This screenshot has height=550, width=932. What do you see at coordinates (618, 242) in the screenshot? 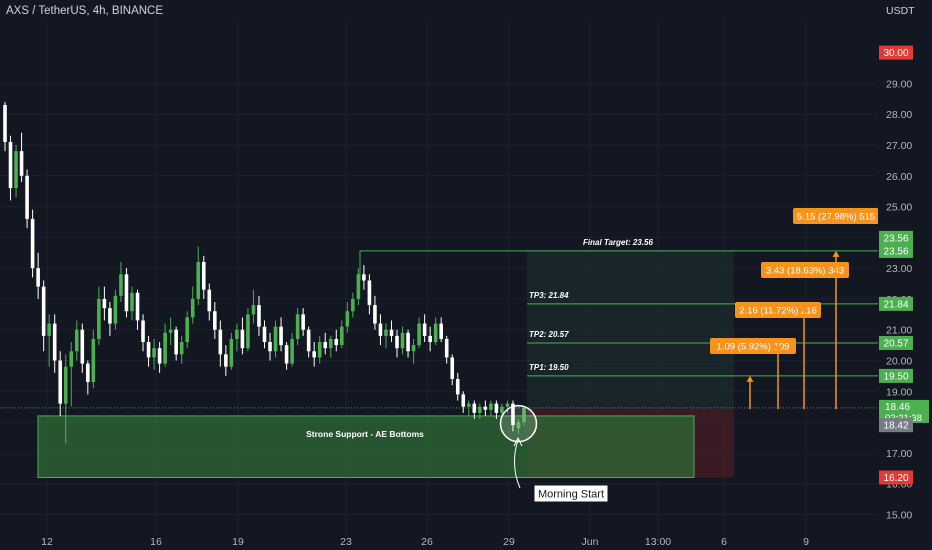
I see `target-label: Final Target: 23.56` at bounding box center [618, 242].